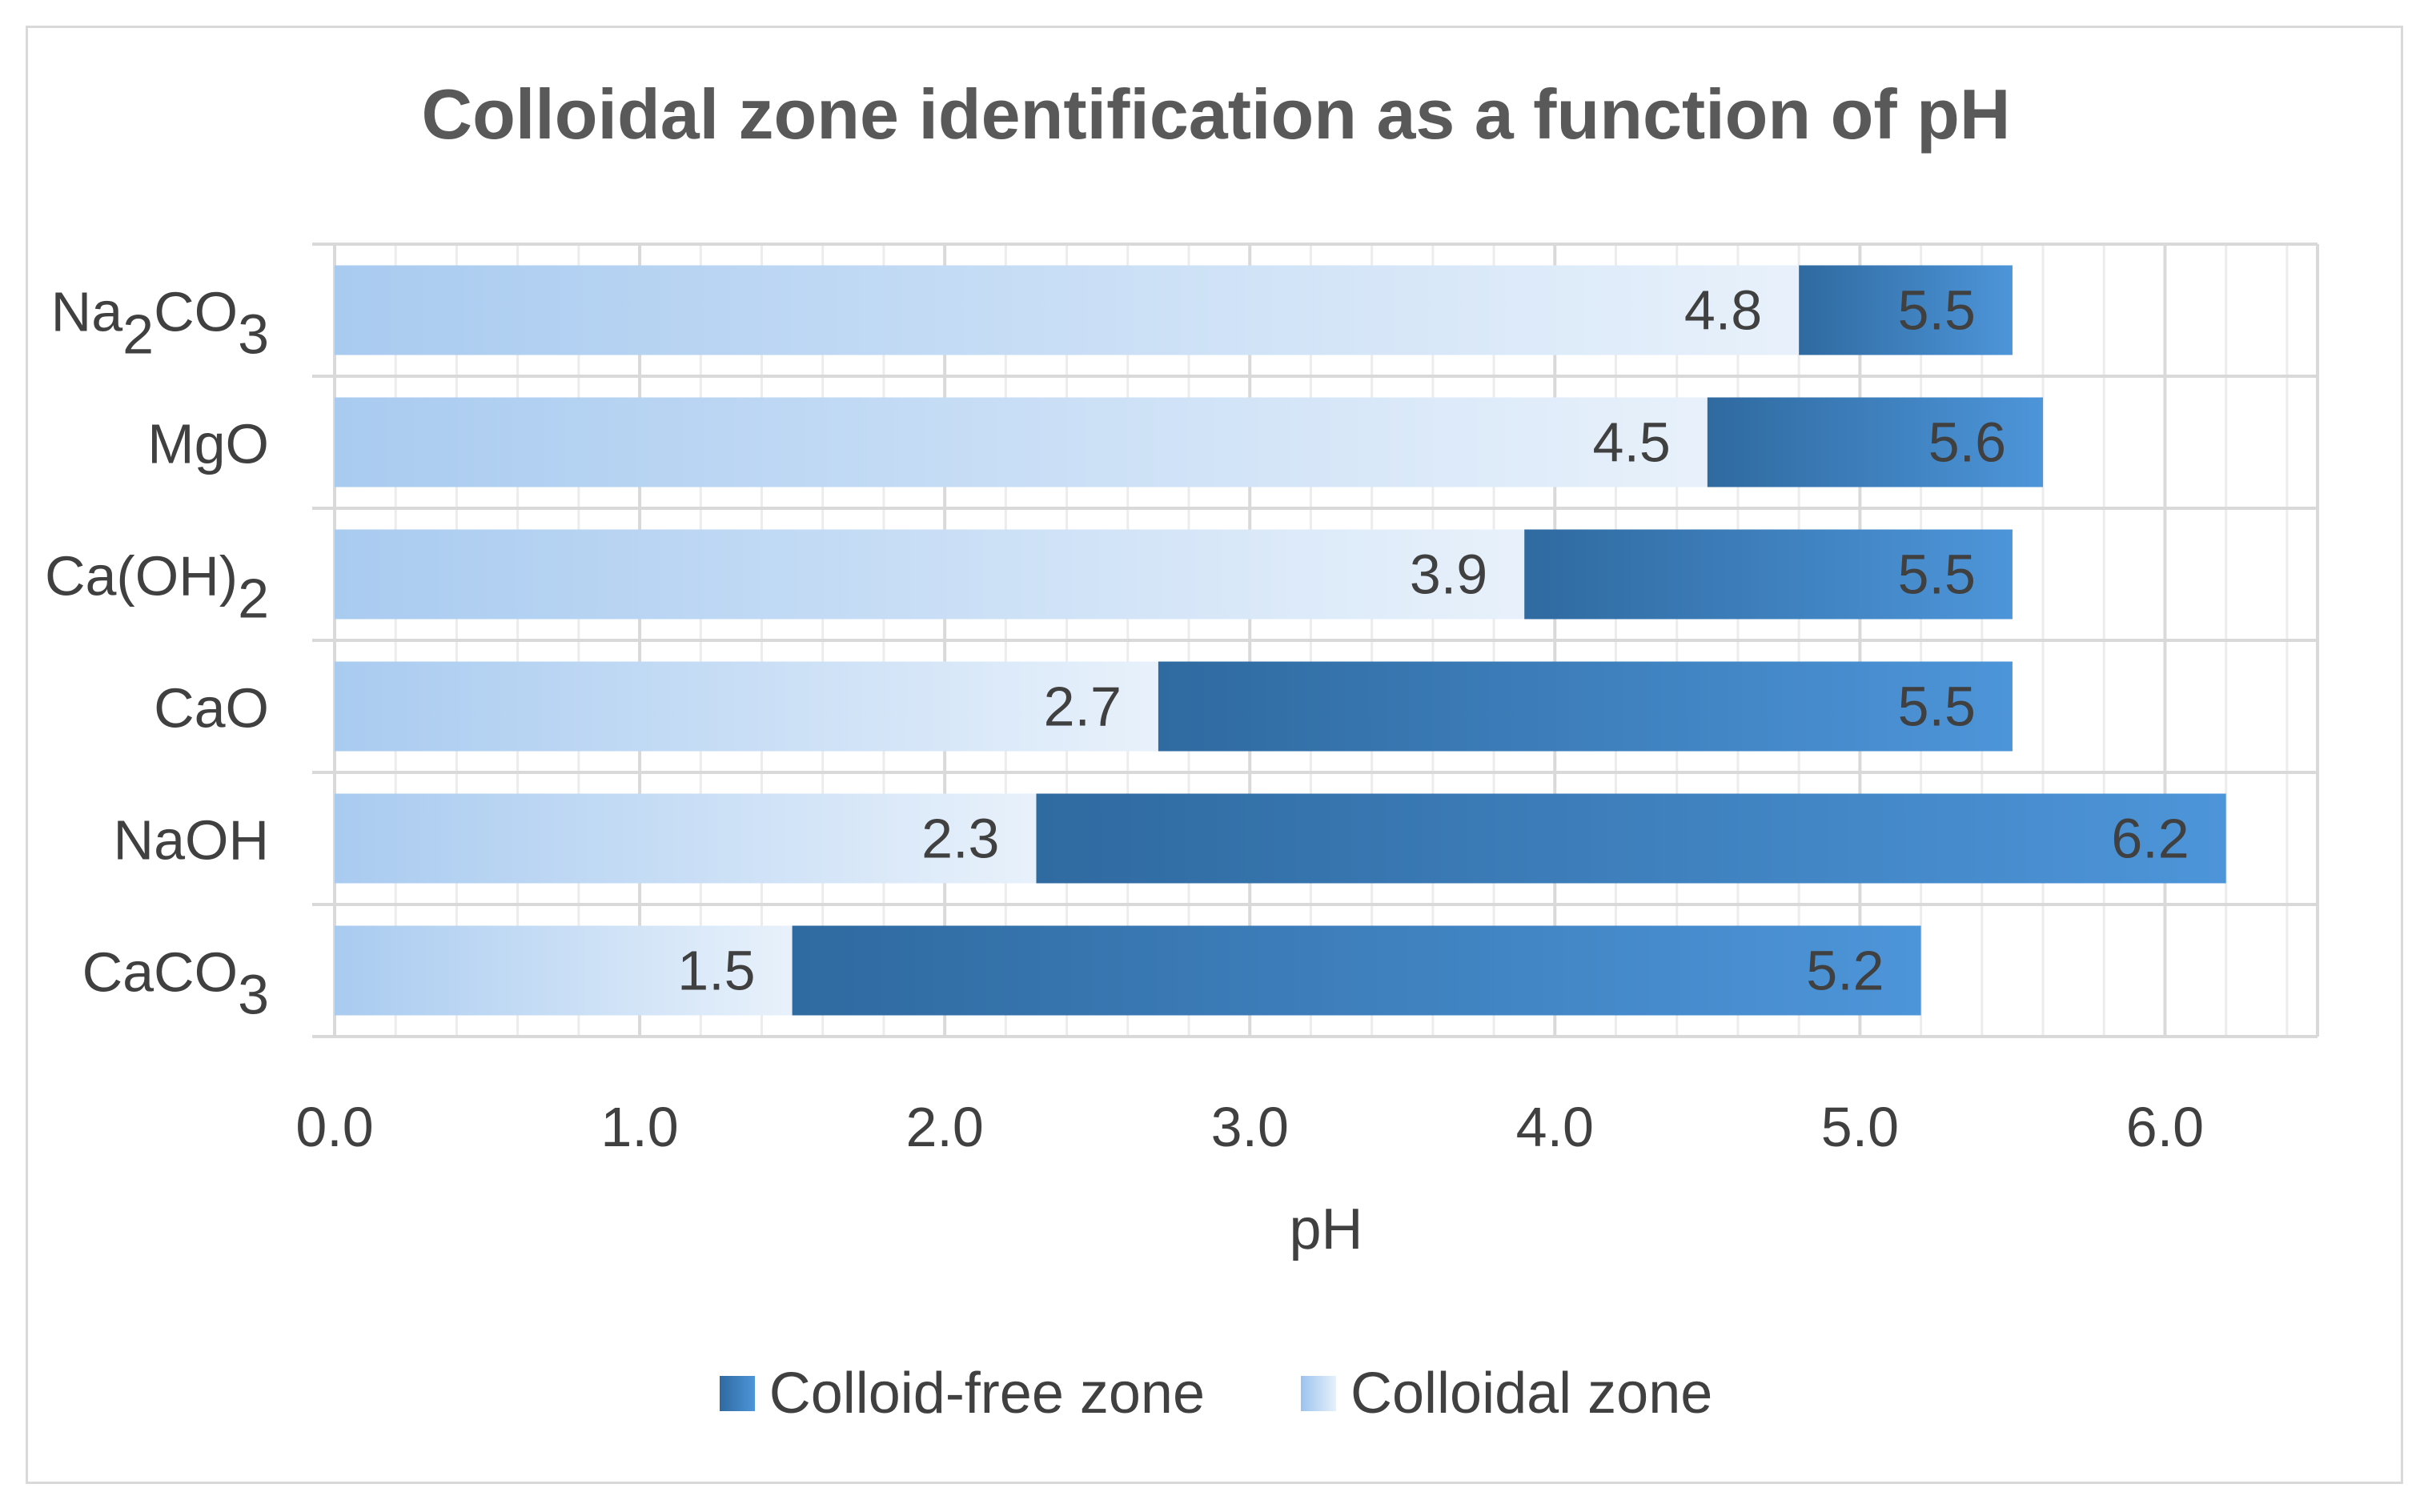  I want to click on legend-label-colloid-free: Colloid-free zone, so click(987, 1394).